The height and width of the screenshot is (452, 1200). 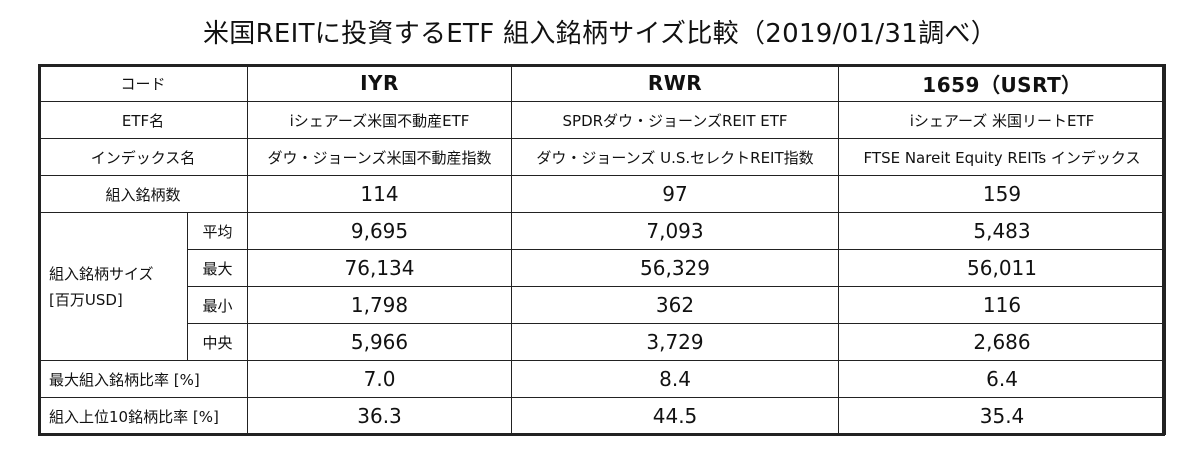 I want to click on fund-code-usrt: 1659（USRT）, so click(x=1002, y=83).